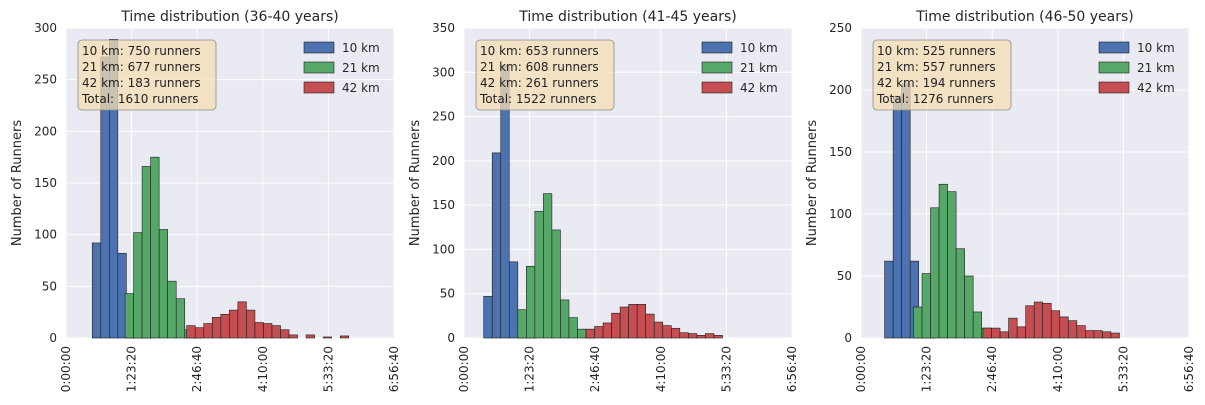  I want to click on chart-title: Time distribution (46-50 years), so click(1024, 17).